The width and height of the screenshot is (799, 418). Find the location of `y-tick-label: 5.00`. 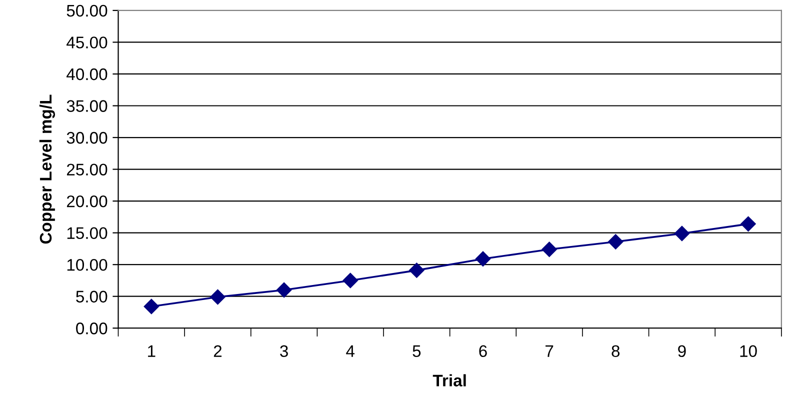

y-tick-label: 5.00 is located at coordinates (92, 296).